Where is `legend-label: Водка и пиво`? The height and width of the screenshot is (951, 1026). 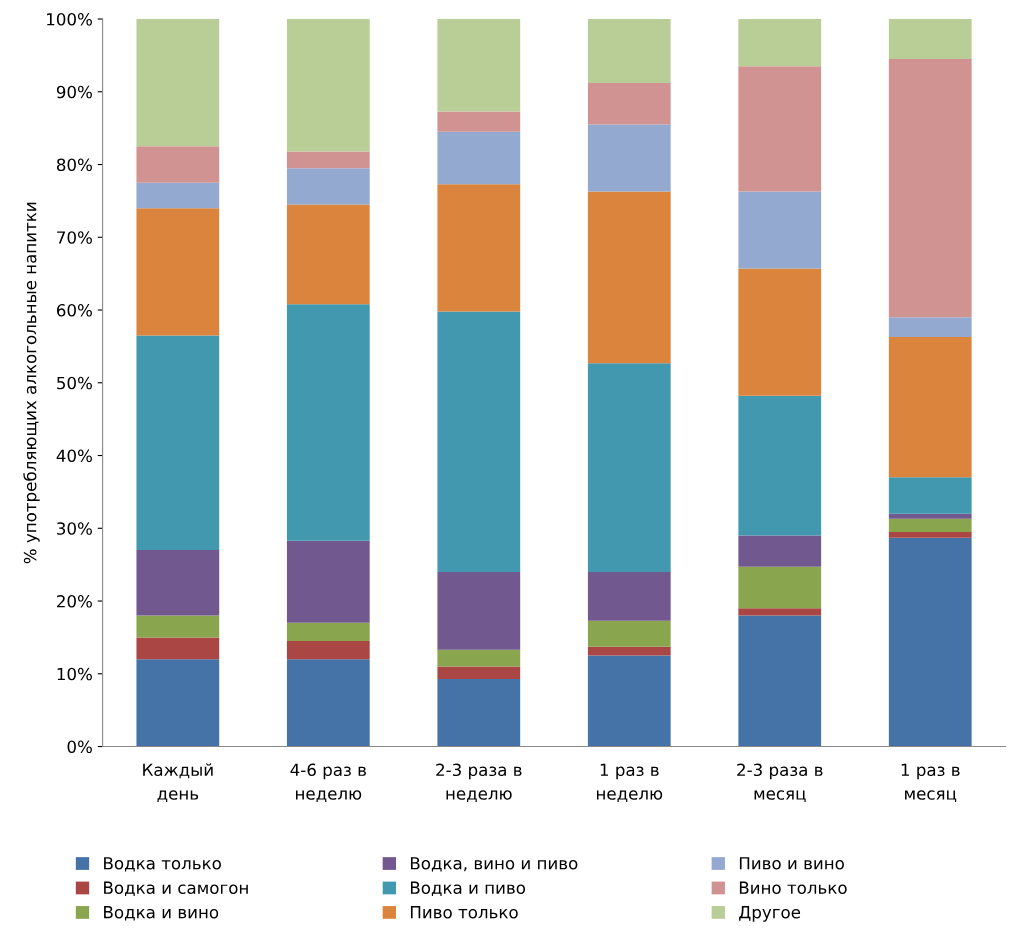
legend-label: Водка и пиво is located at coordinates (468, 889).